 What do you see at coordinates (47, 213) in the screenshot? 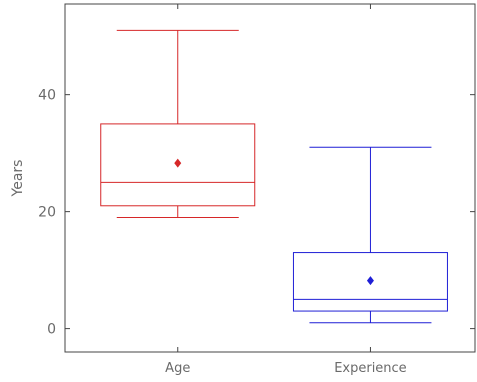
I see `y-tick-label: 20` at bounding box center [47, 213].